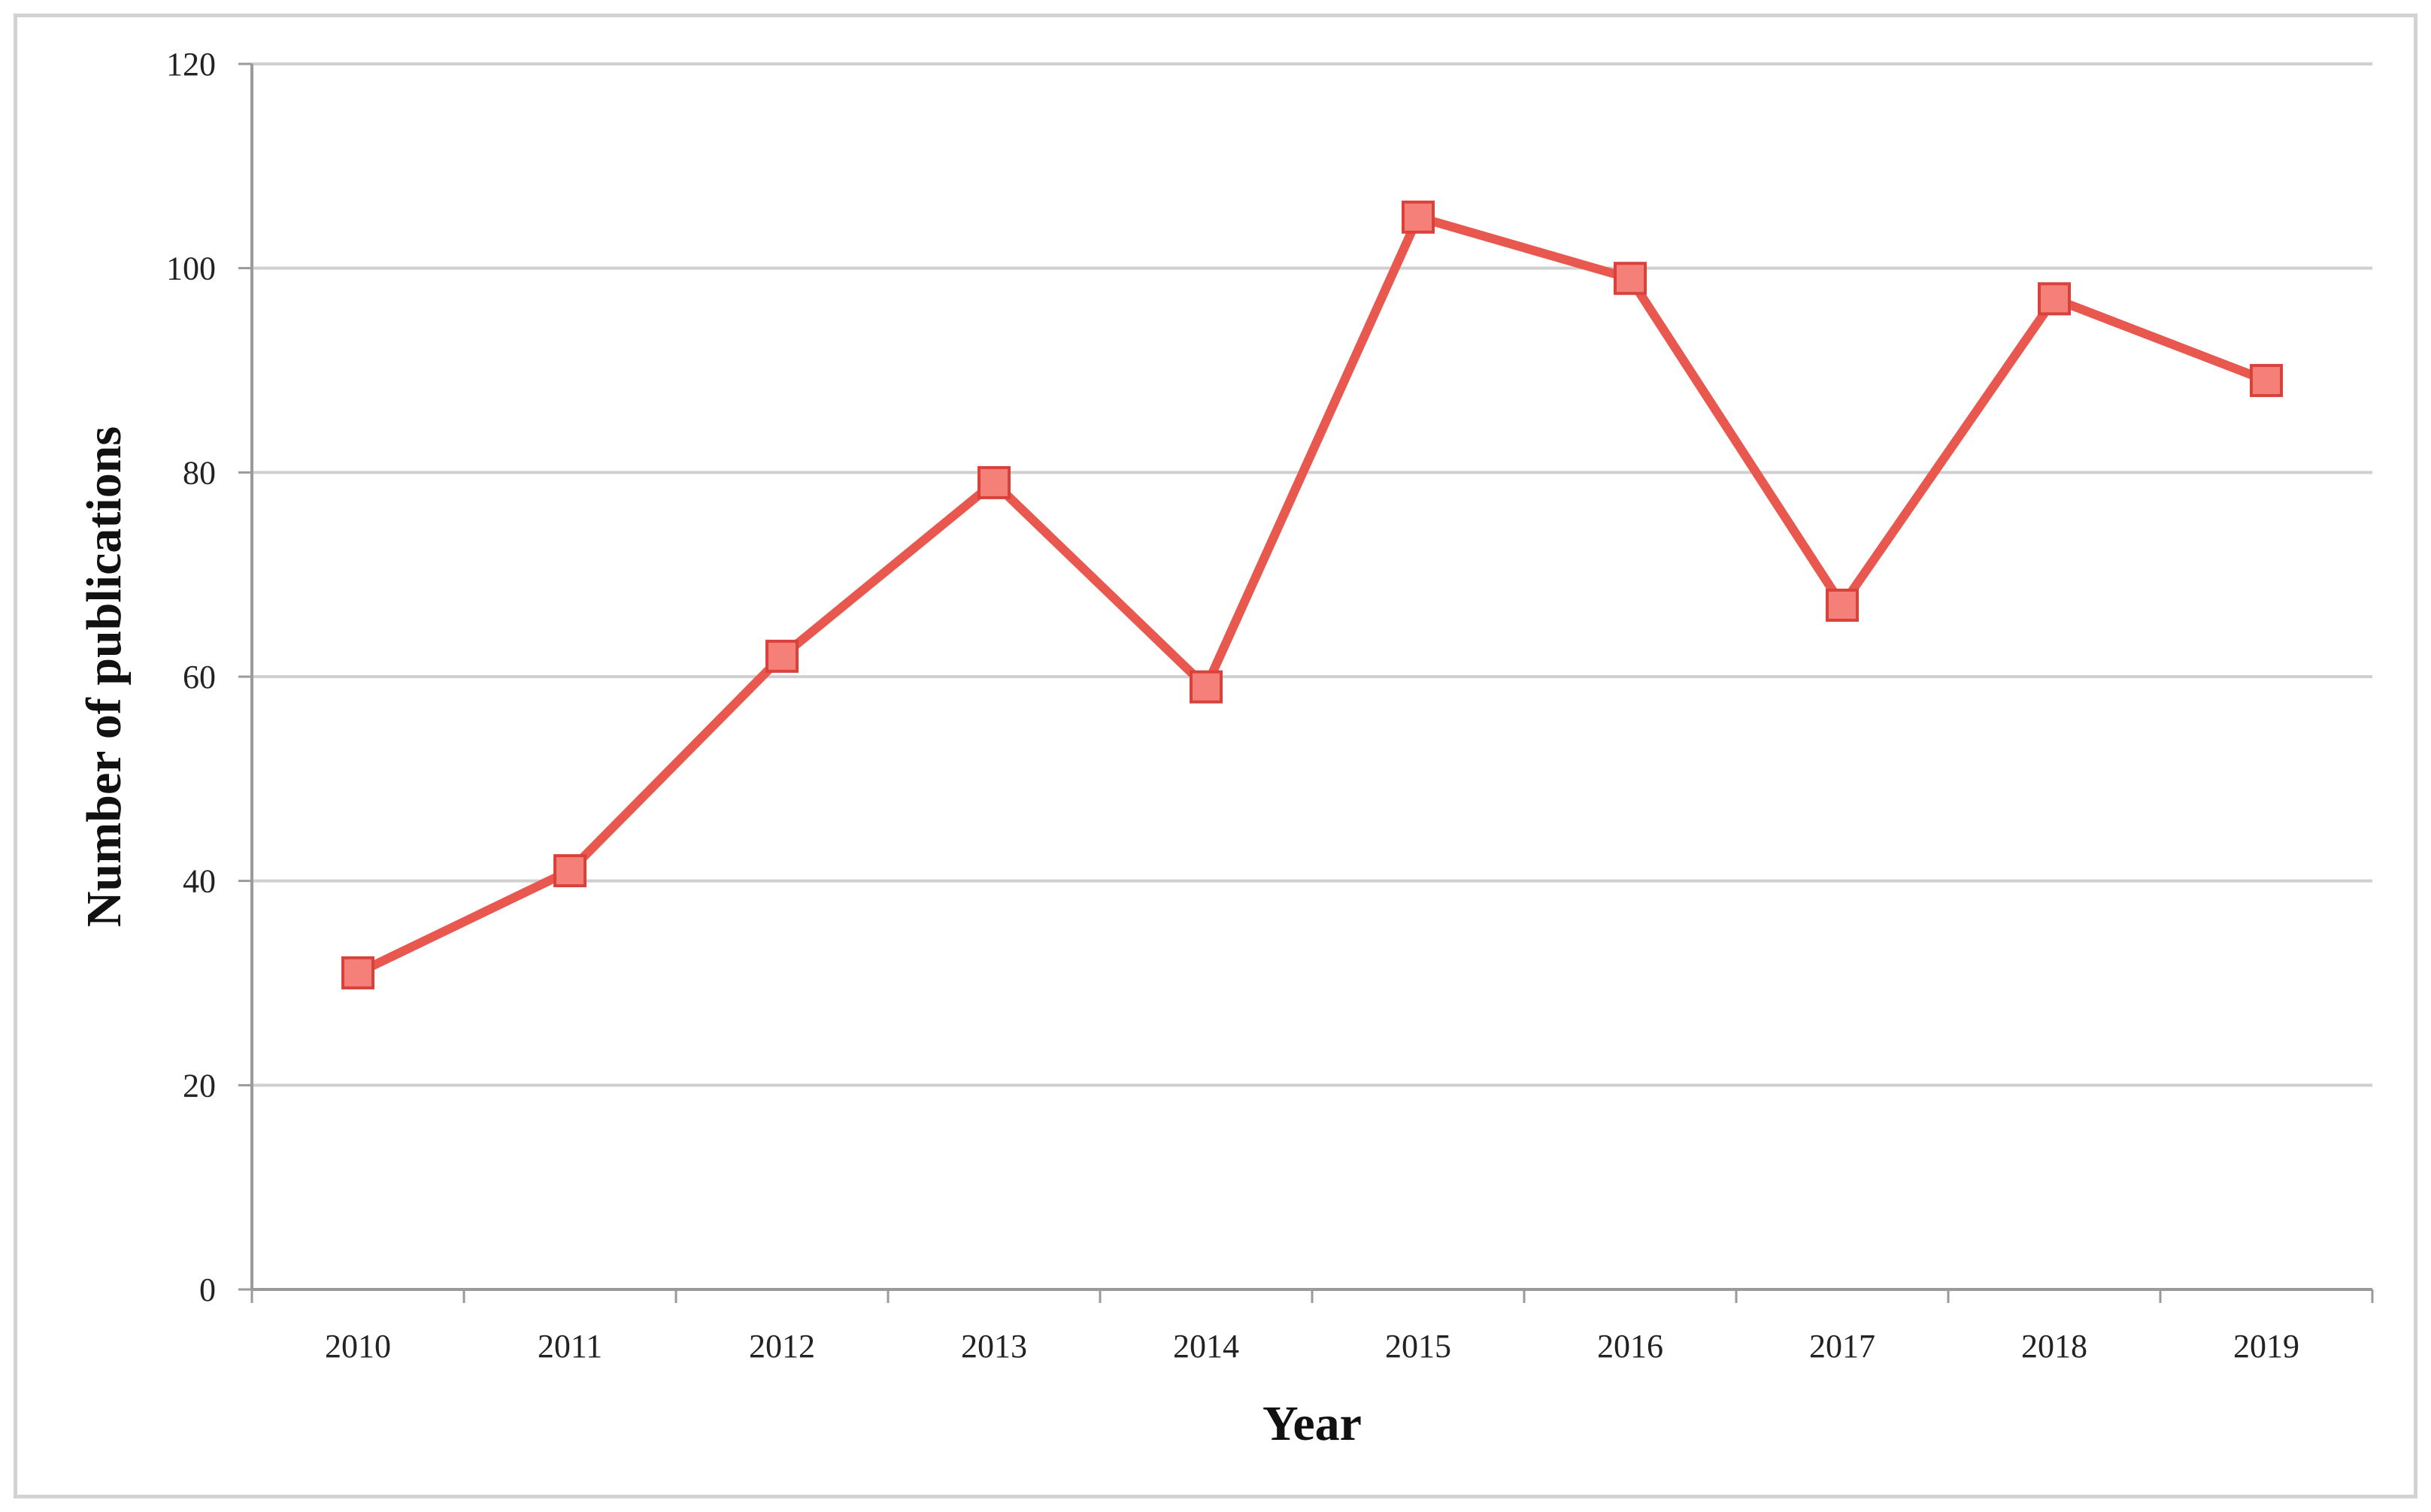  Describe the element at coordinates (191, 268) in the screenshot. I see `y-tick-label: 100` at that location.